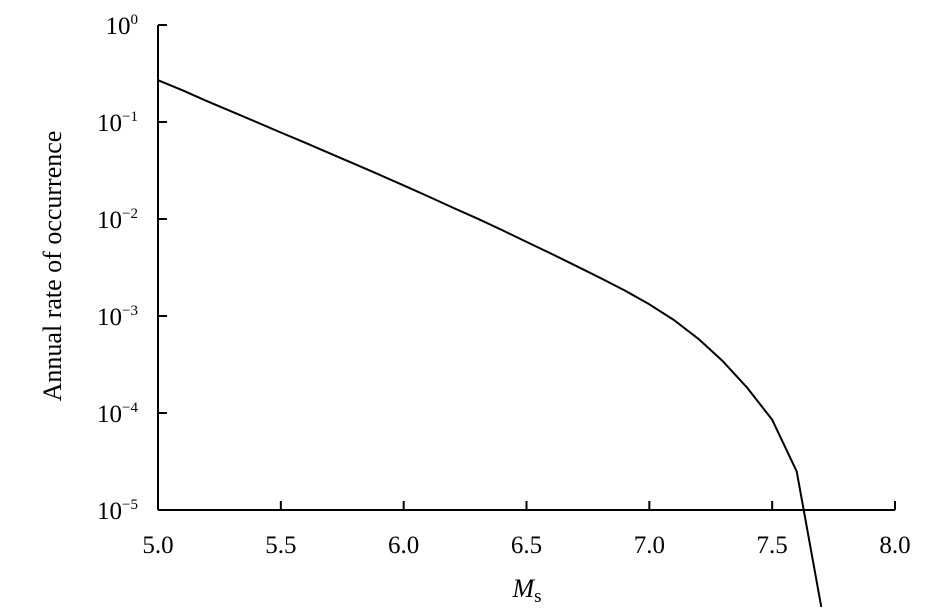 Image resolution: width=945 pixels, height=614 pixels. I want to click on x-tick-label: 7.0, so click(649, 545).